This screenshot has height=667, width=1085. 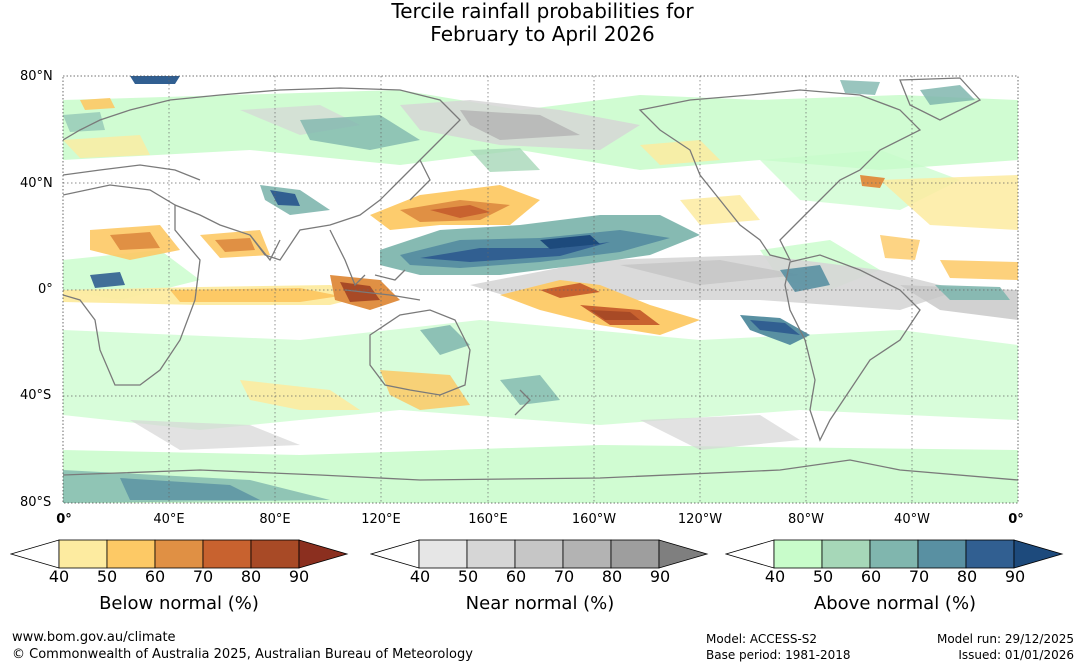 What do you see at coordinates (1038, 554) in the screenshot?
I see `above-colorbar-high-arrow` at bounding box center [1038, 554].